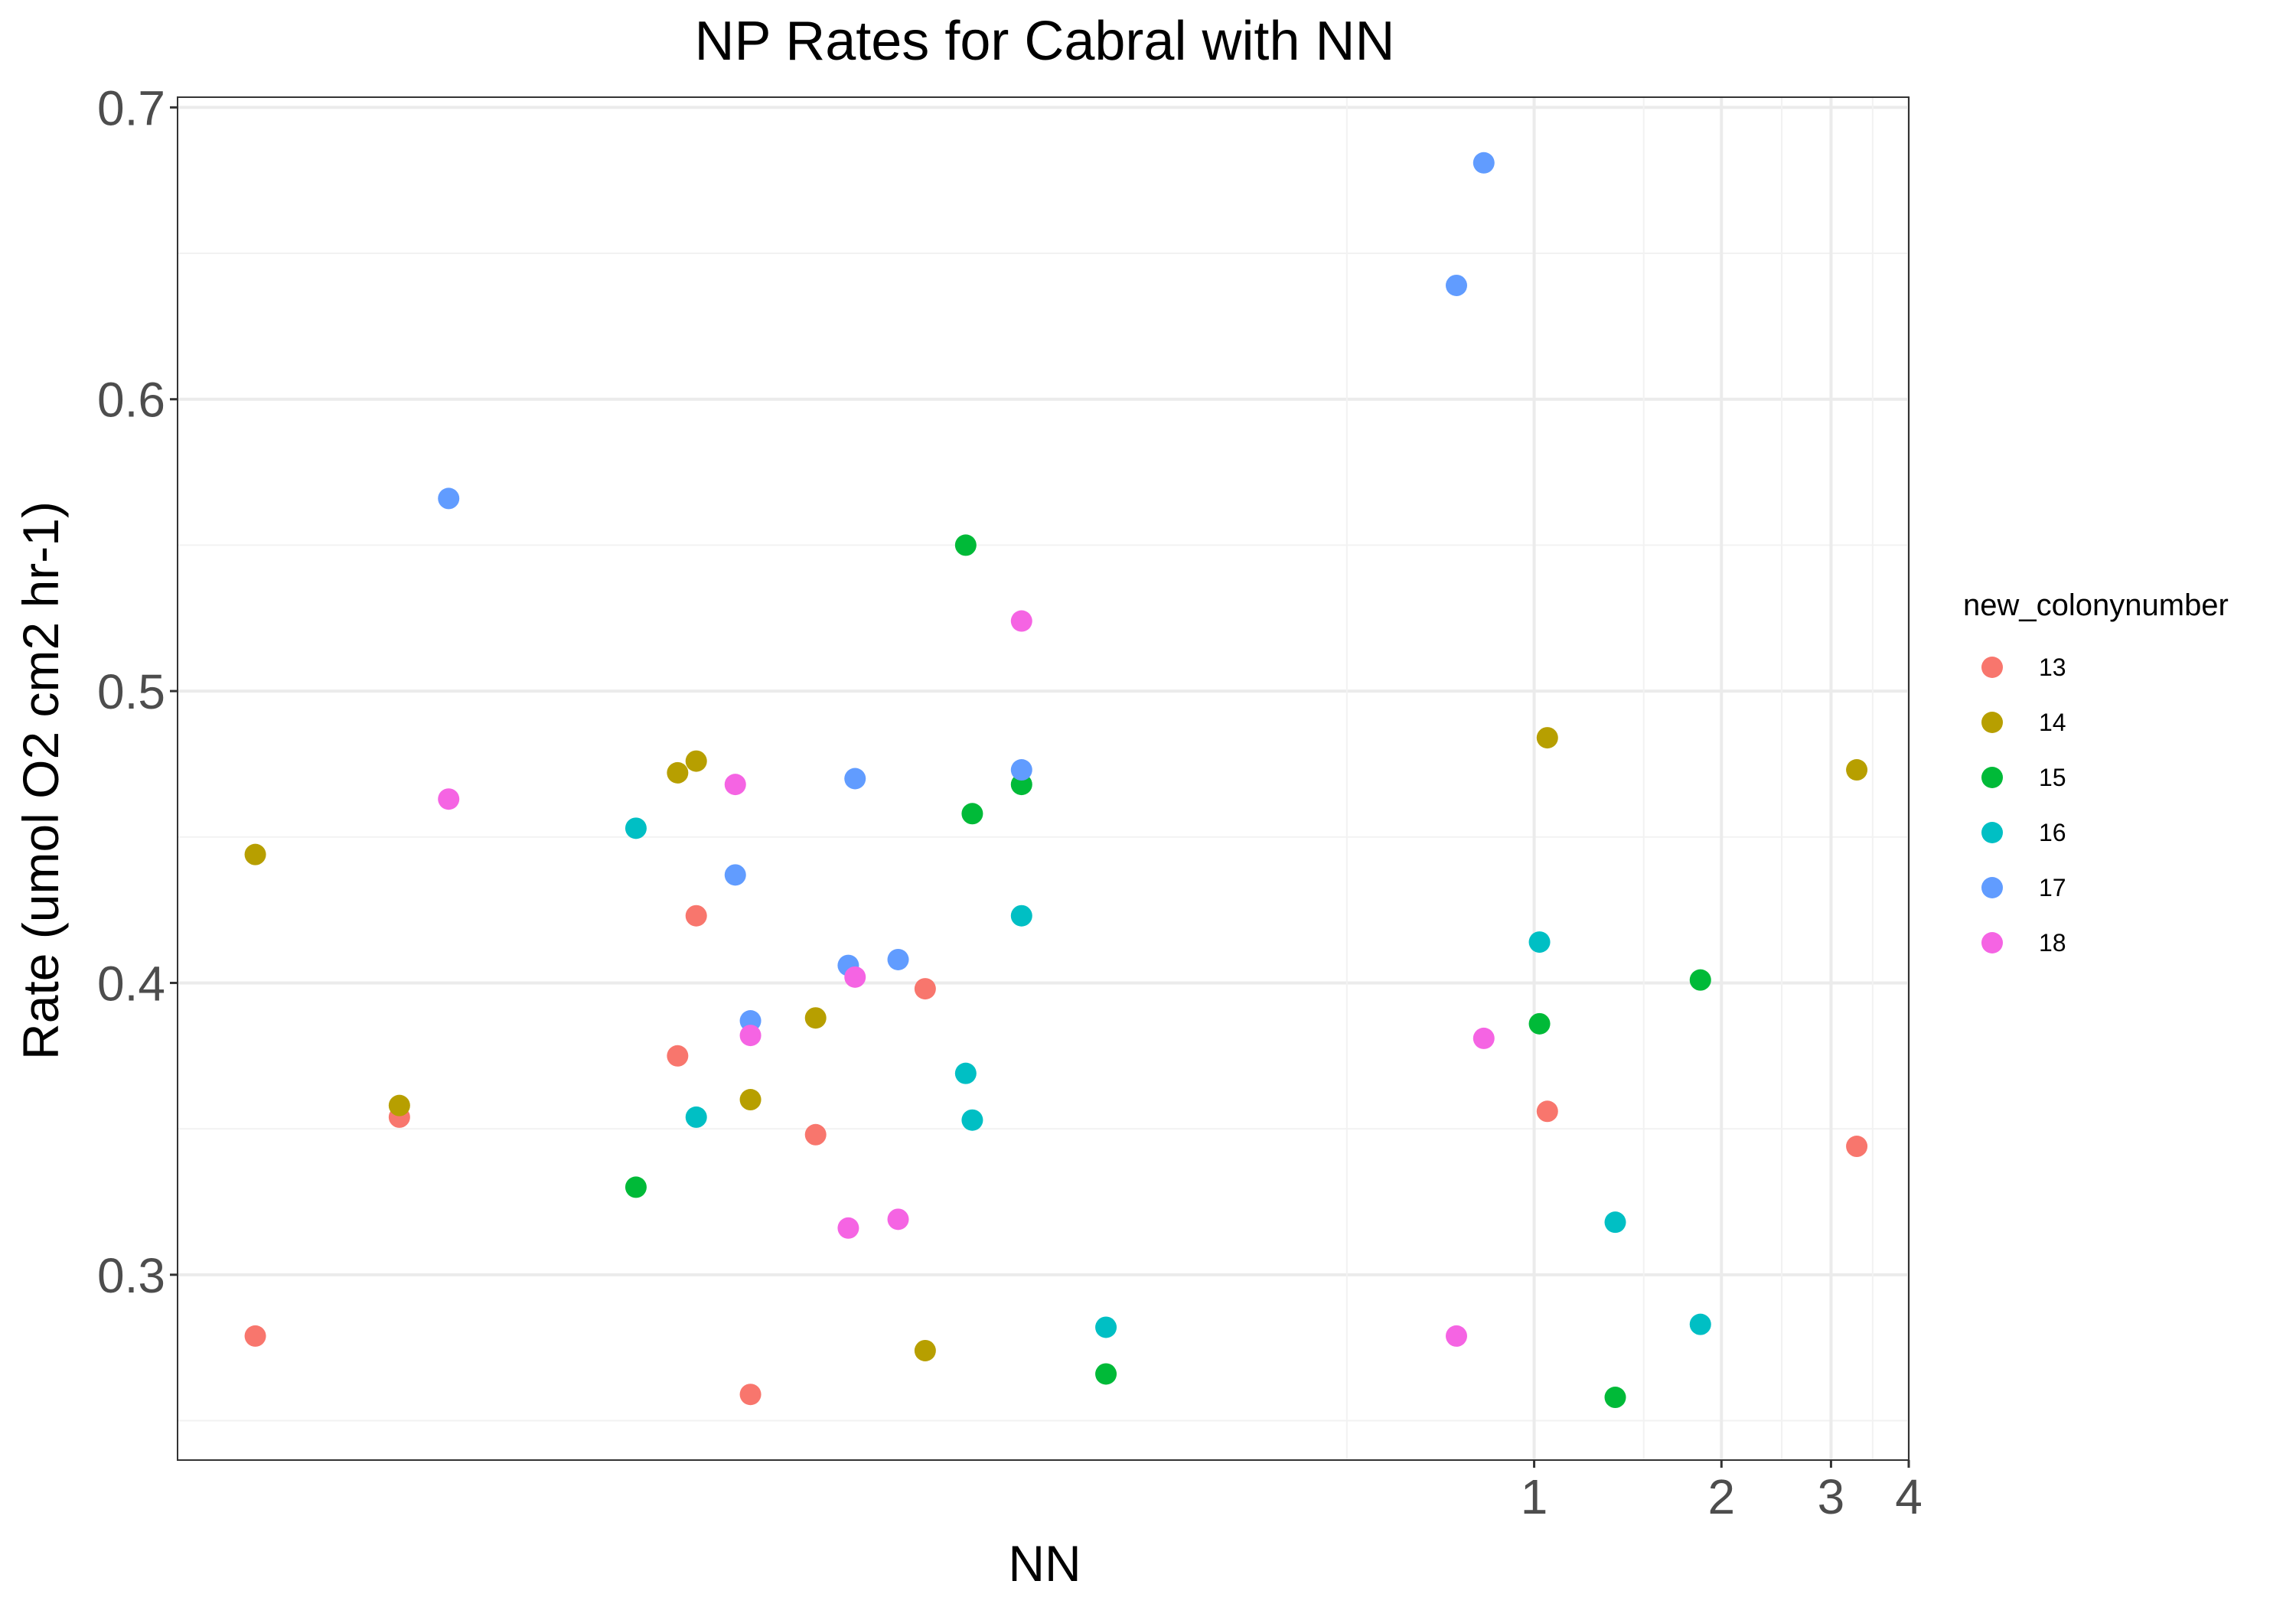  What do you see at coordinates (2052, 667) in the screenshot?
I see `legend-label-13: 13` at bounding box center [2052, 667].